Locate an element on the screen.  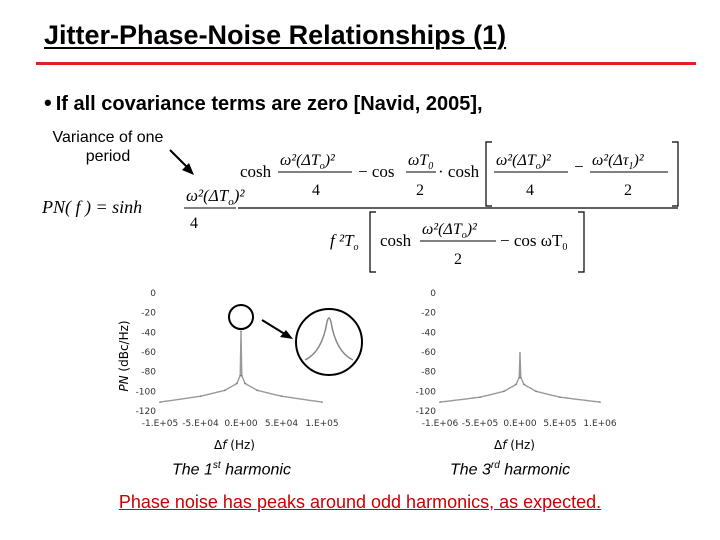
eq-den-bracket-right is located at coordinates (581, 242).